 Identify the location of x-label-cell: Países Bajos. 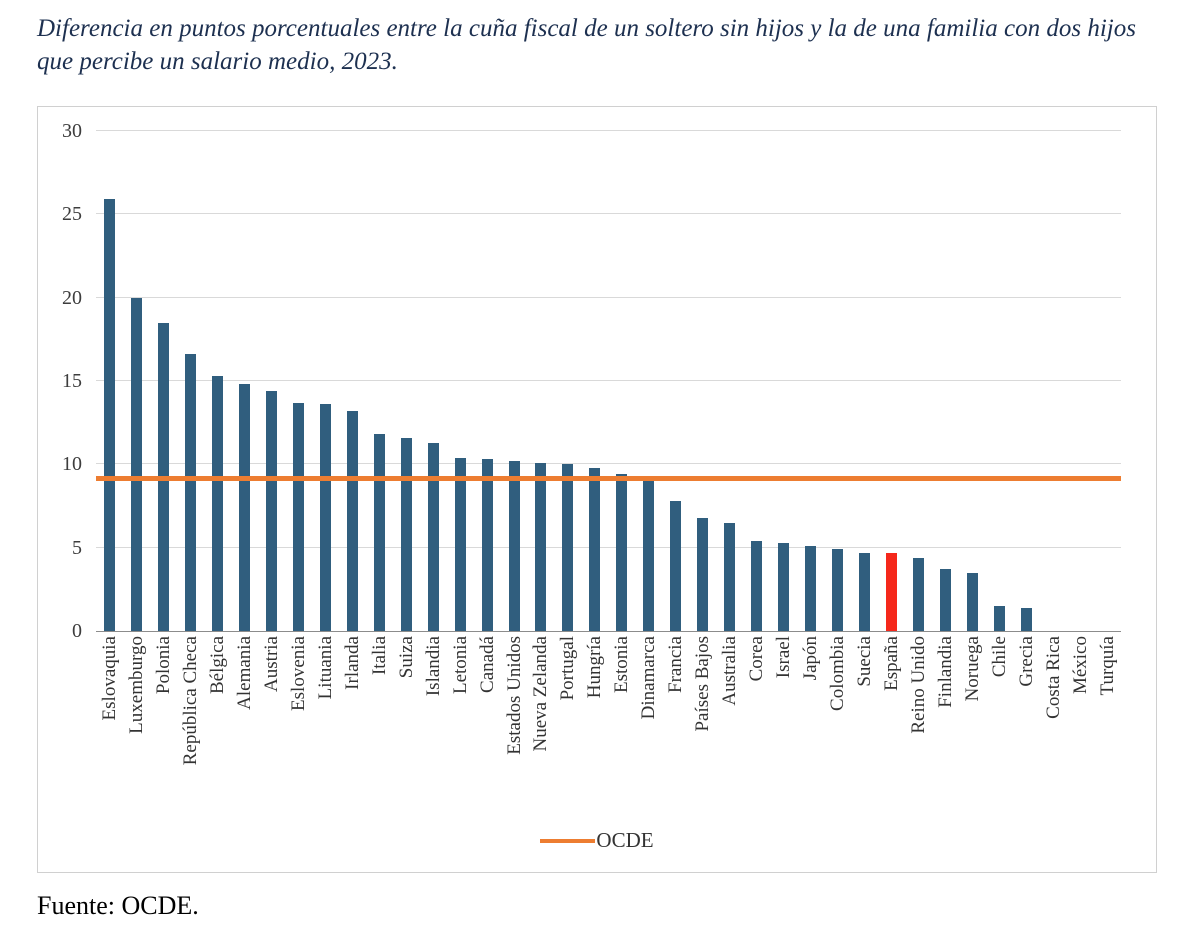
(702, 727).